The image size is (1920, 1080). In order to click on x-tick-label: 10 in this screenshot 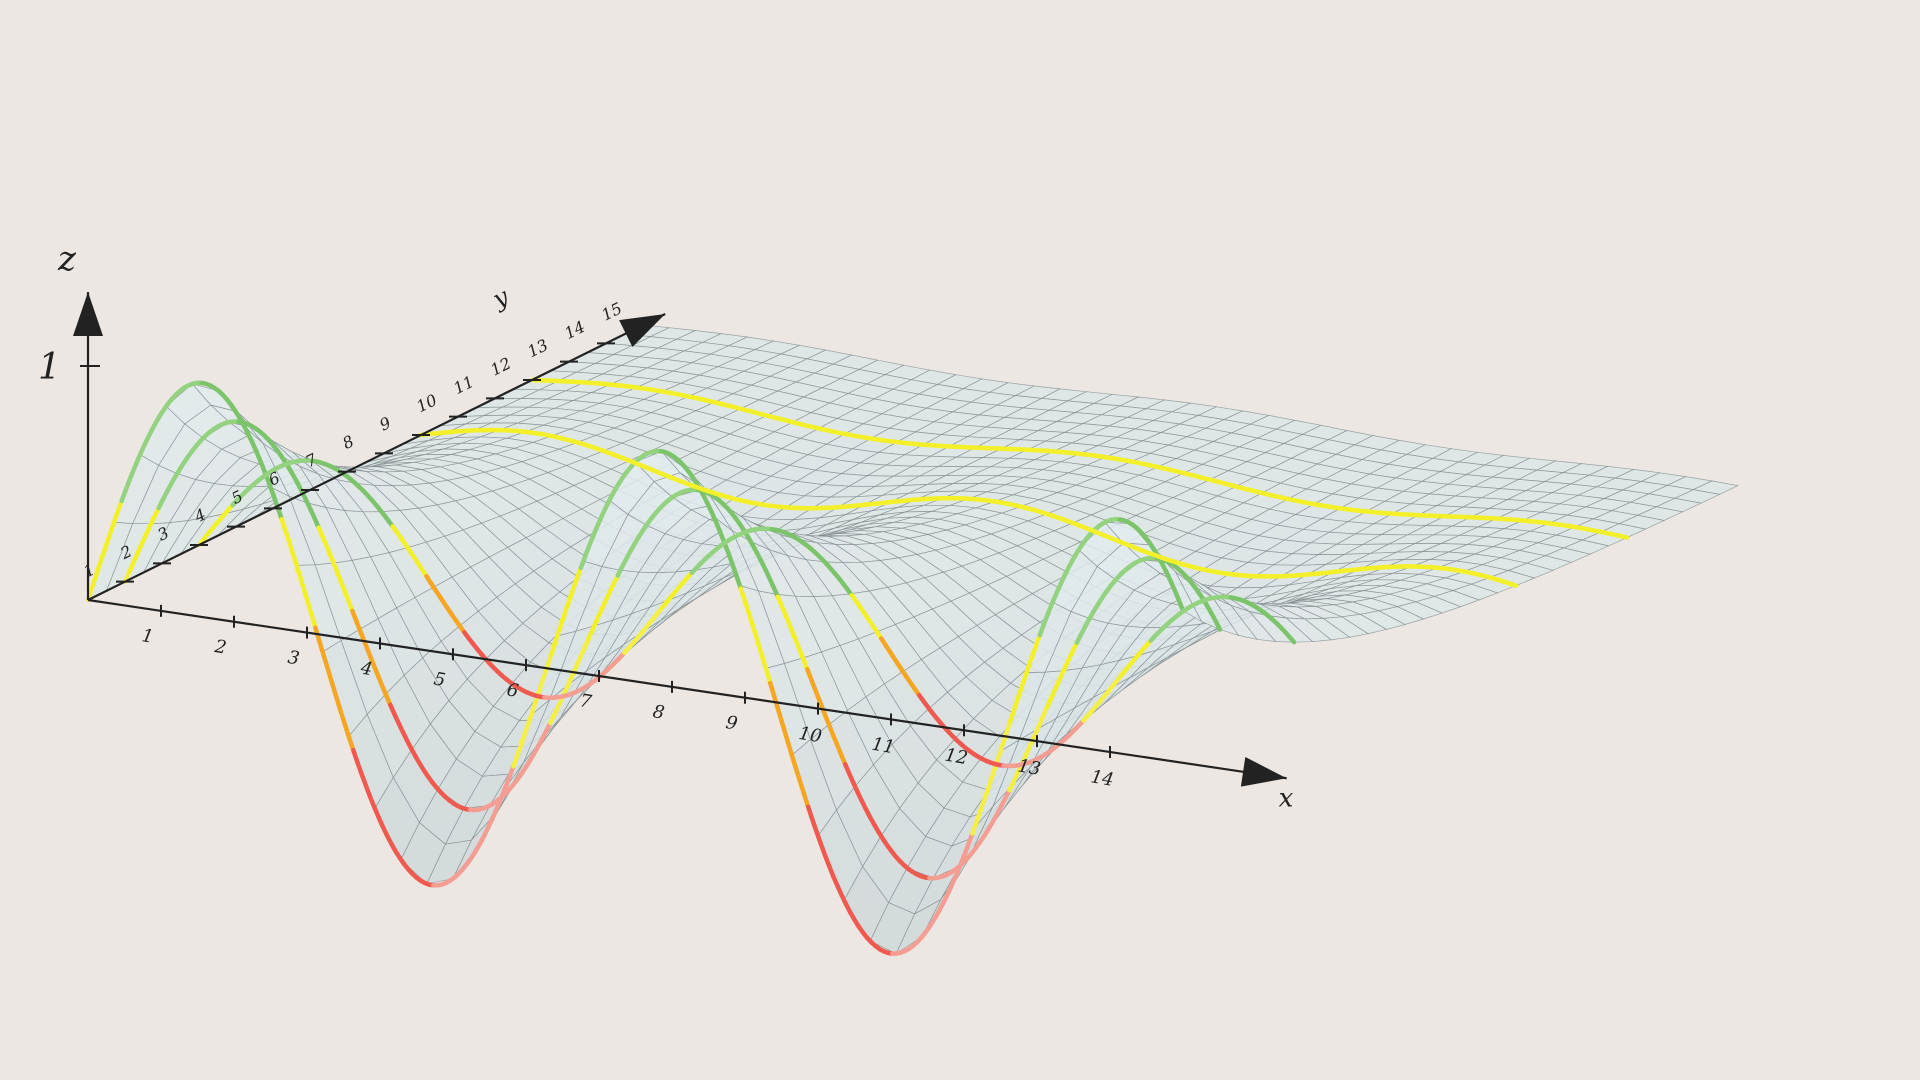, I will do `click(810, 735)`.